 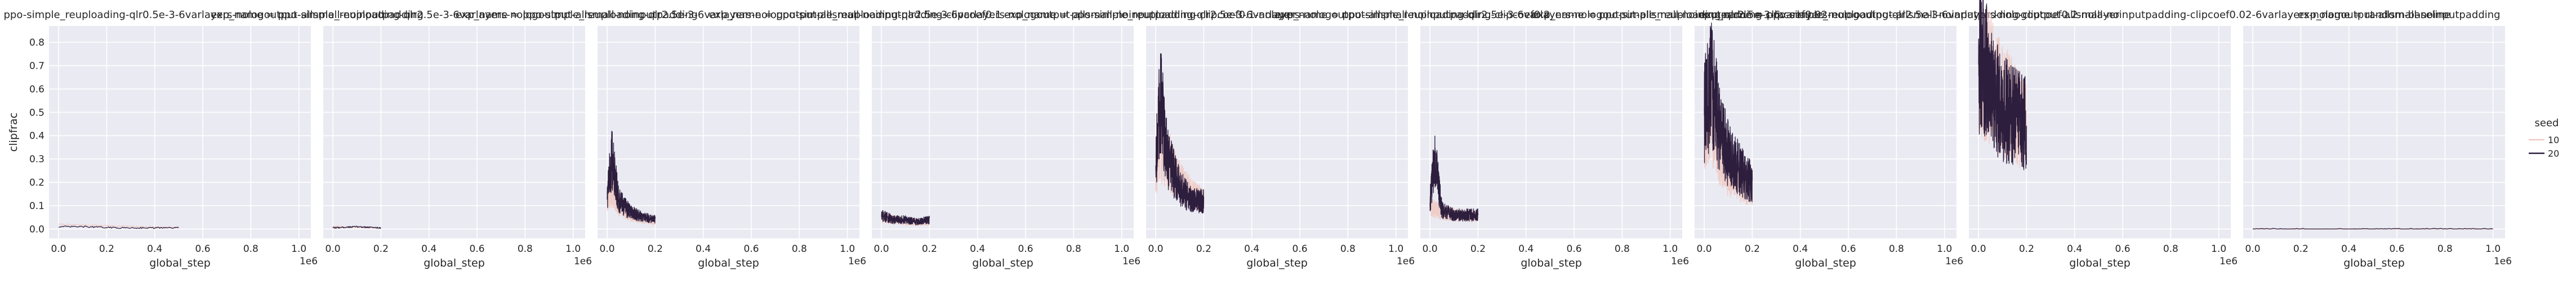 I want to click on y-tick-label: 0.8, so click(x=36, y=43).